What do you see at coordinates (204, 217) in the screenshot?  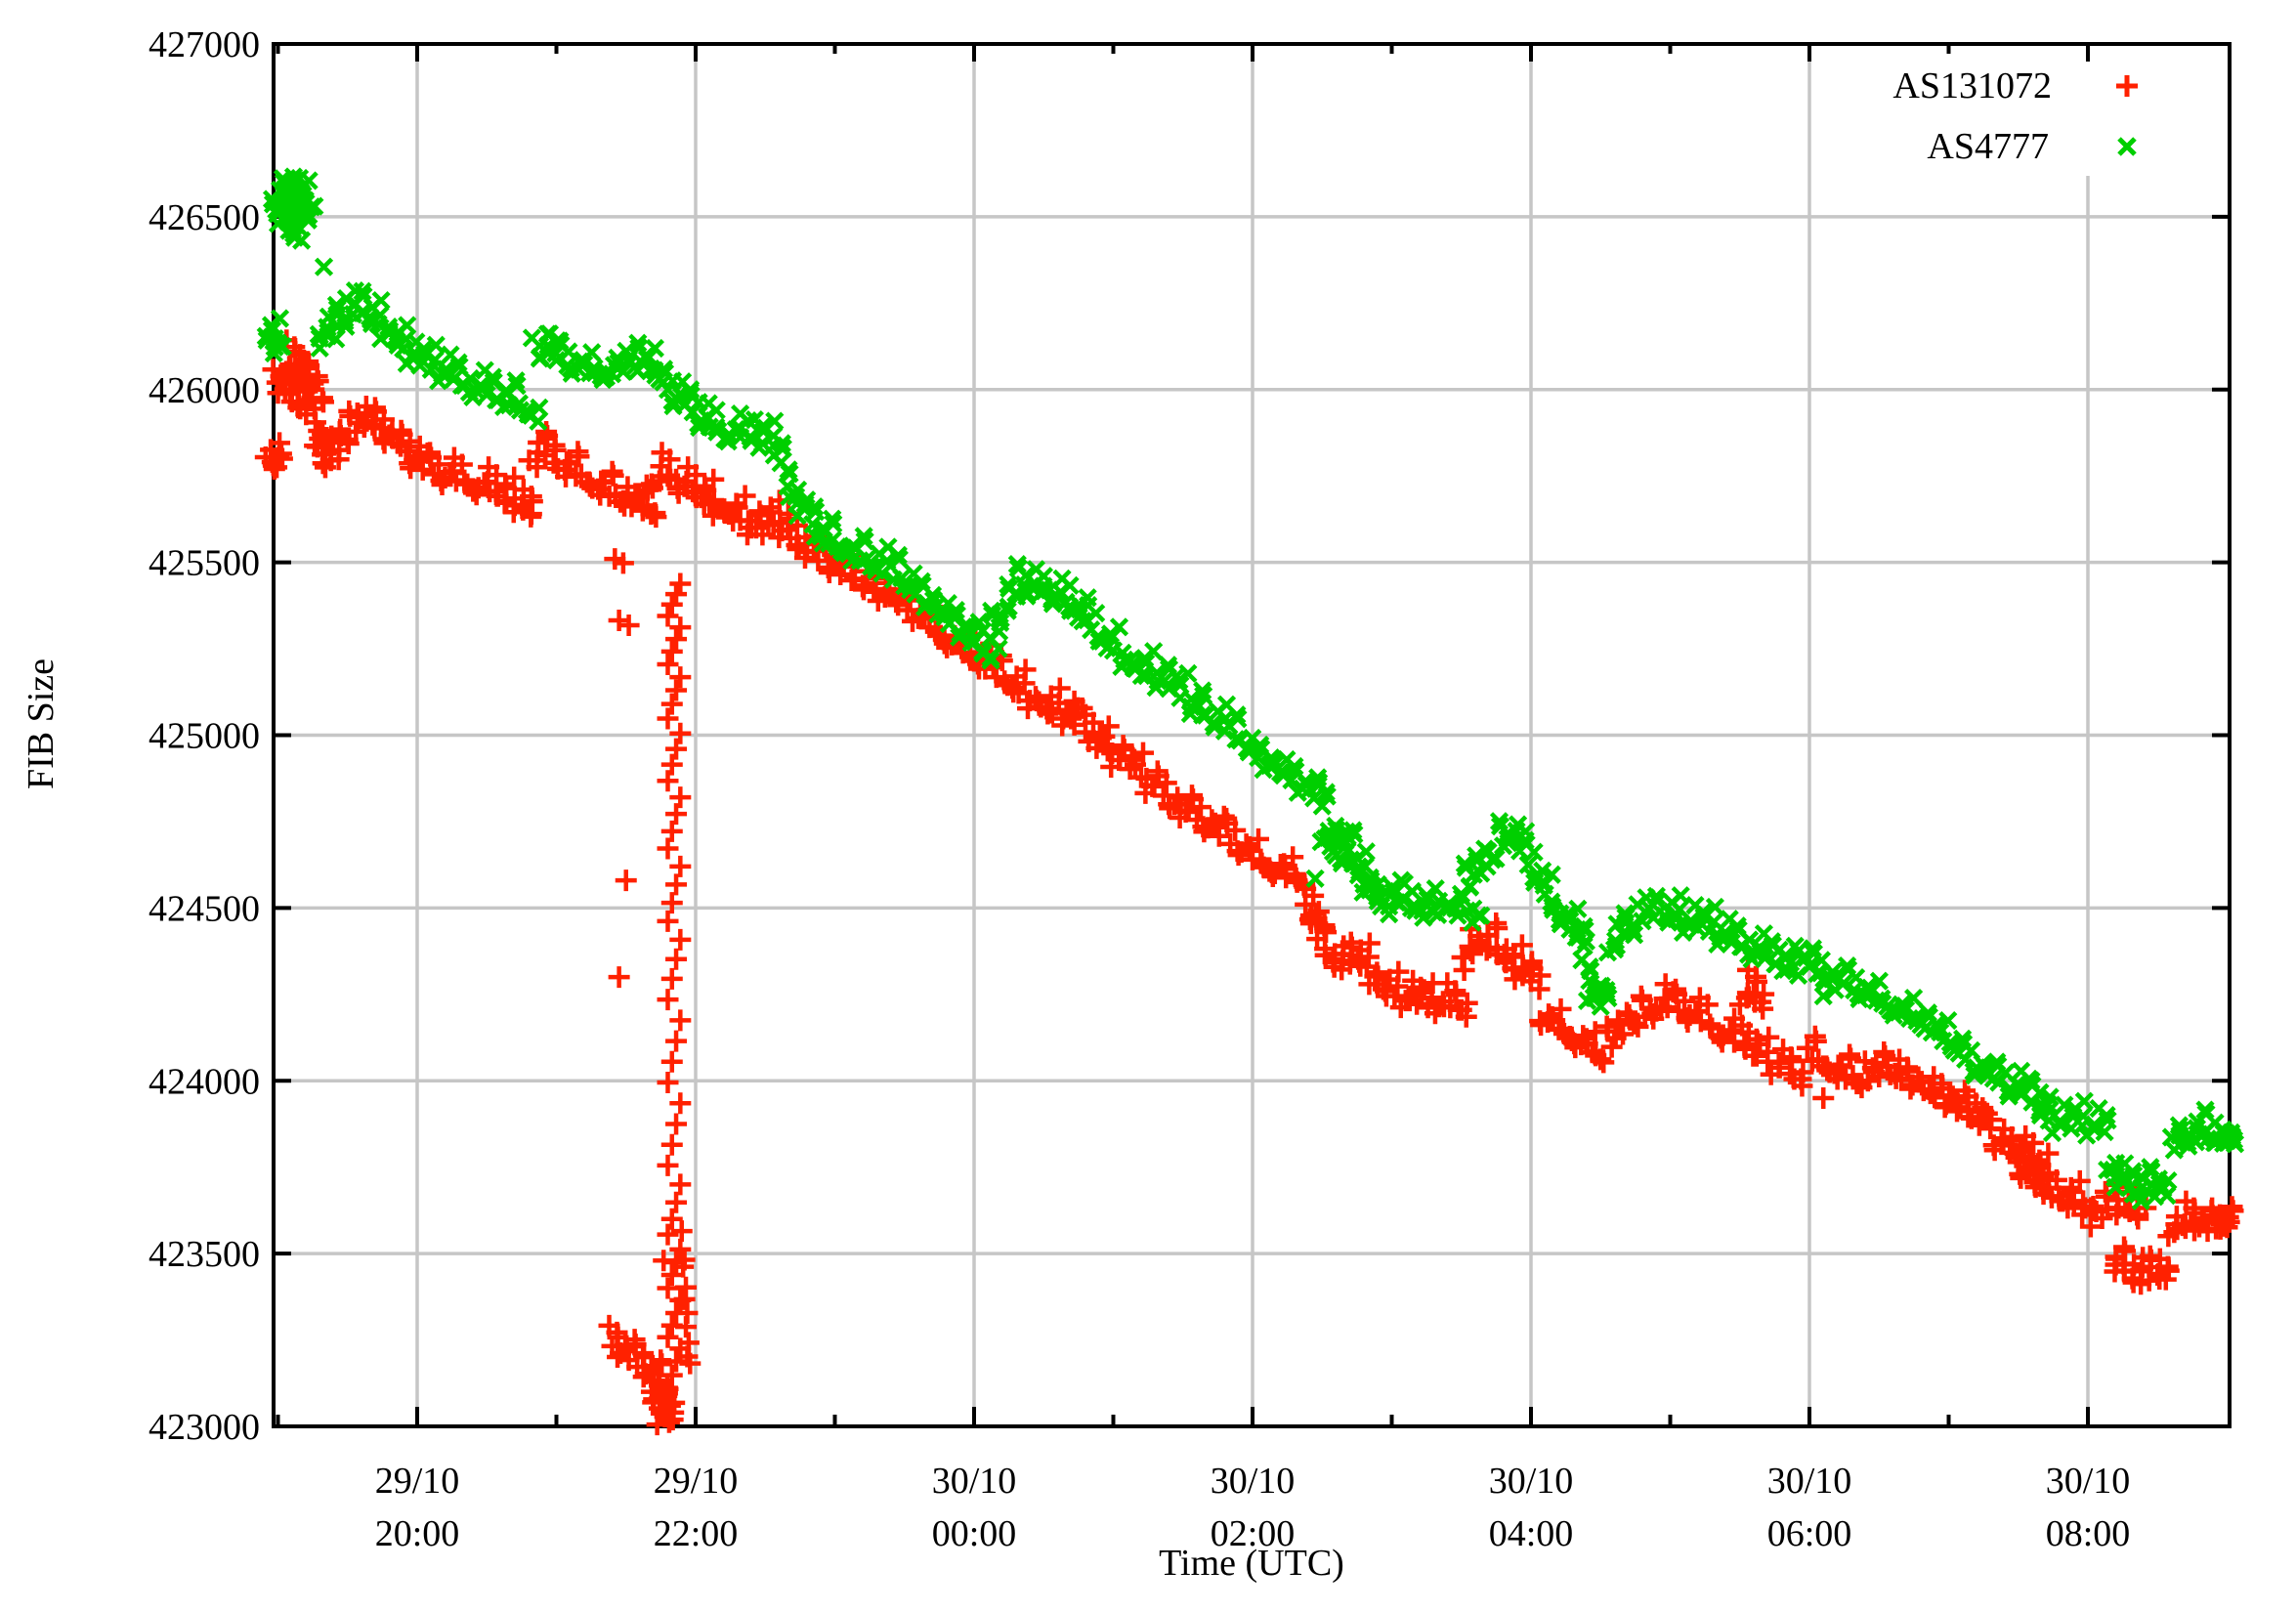 I see `y-tick-label: 426500` at bounding box center [204, 217].